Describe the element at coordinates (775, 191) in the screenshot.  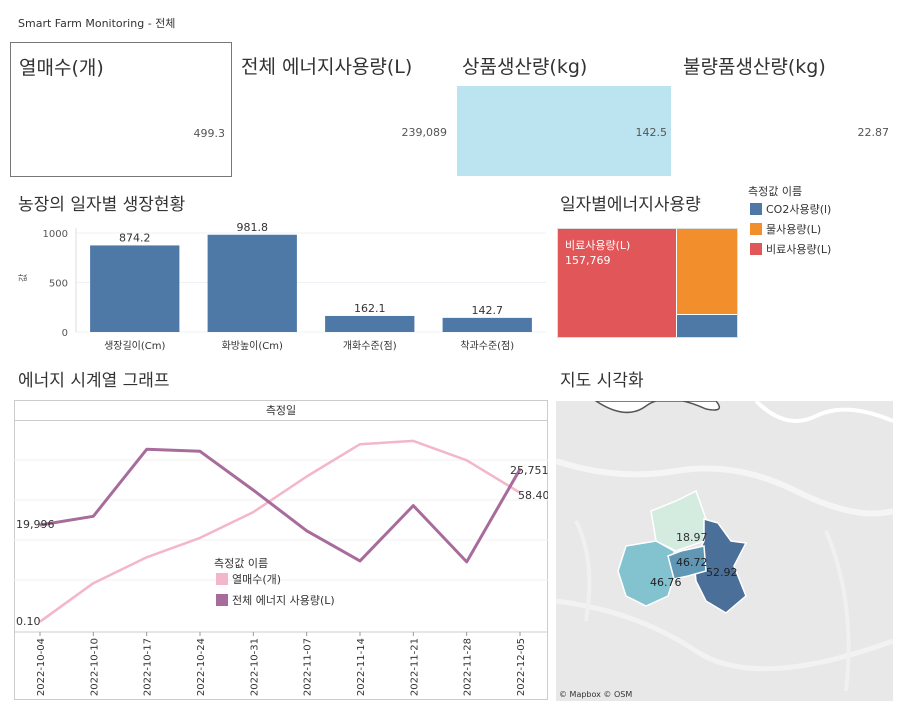
I see `treemap-legend-title: 측정값 이름` at that location.